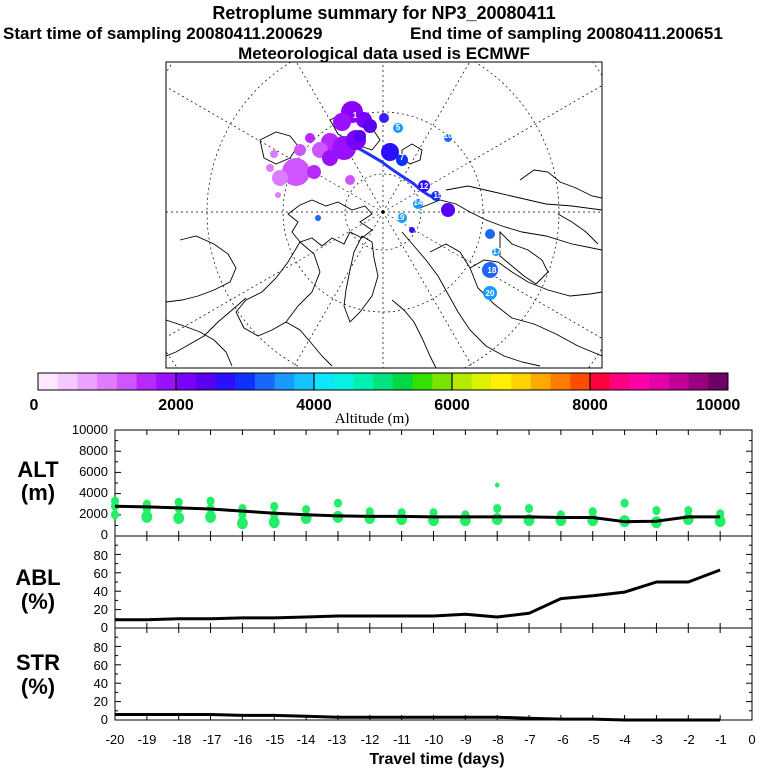  Describe the element at coordinates (398, 127) in the screenshot. I see `time-label-5: 5` at that location.